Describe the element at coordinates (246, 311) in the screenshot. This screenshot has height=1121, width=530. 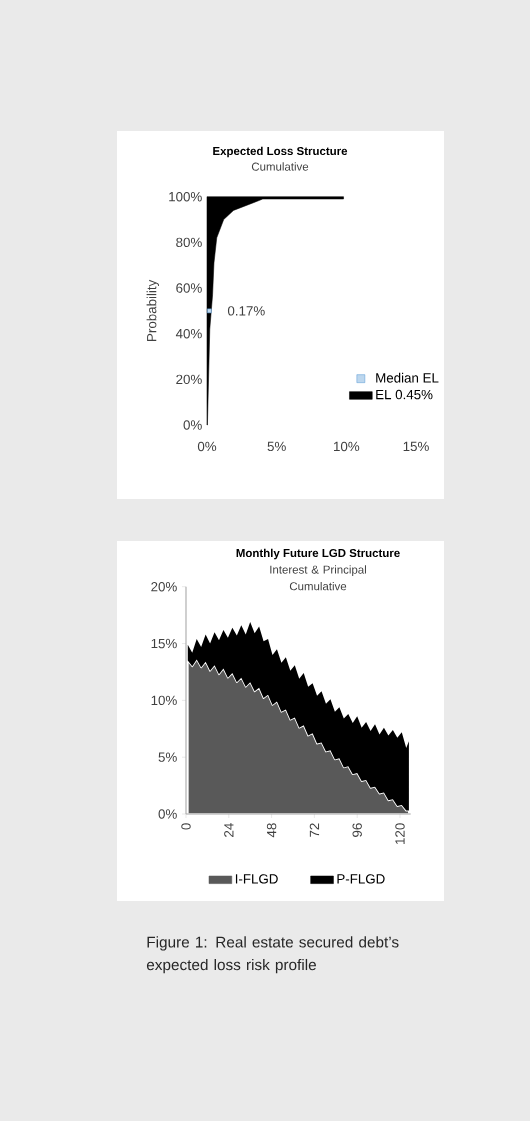
I see `annotation: 0.17%` at that location.